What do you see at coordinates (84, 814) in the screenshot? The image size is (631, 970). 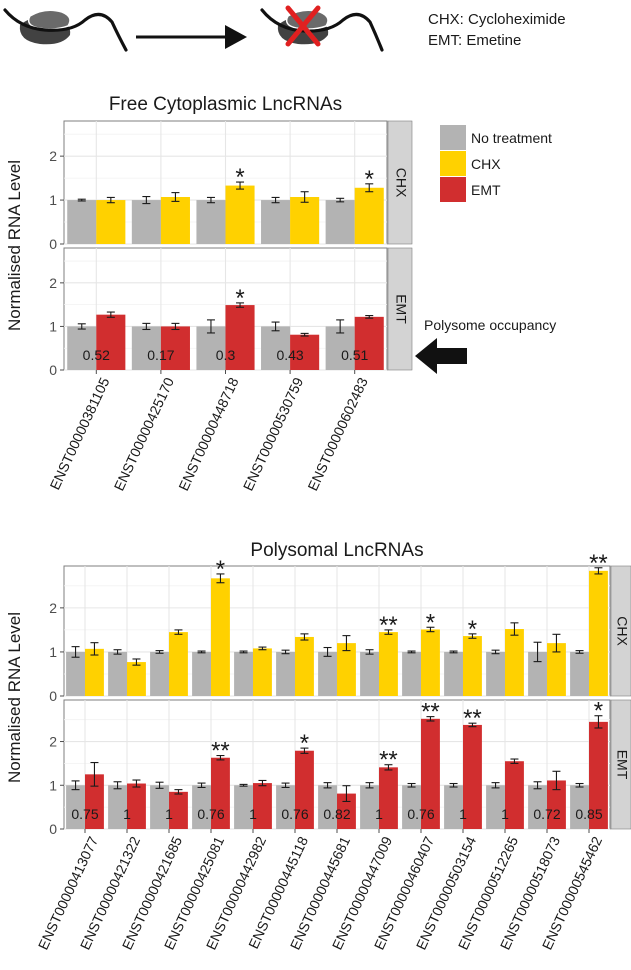 I see `occupancy-label: 0.75` at bounding box center [84, 814].